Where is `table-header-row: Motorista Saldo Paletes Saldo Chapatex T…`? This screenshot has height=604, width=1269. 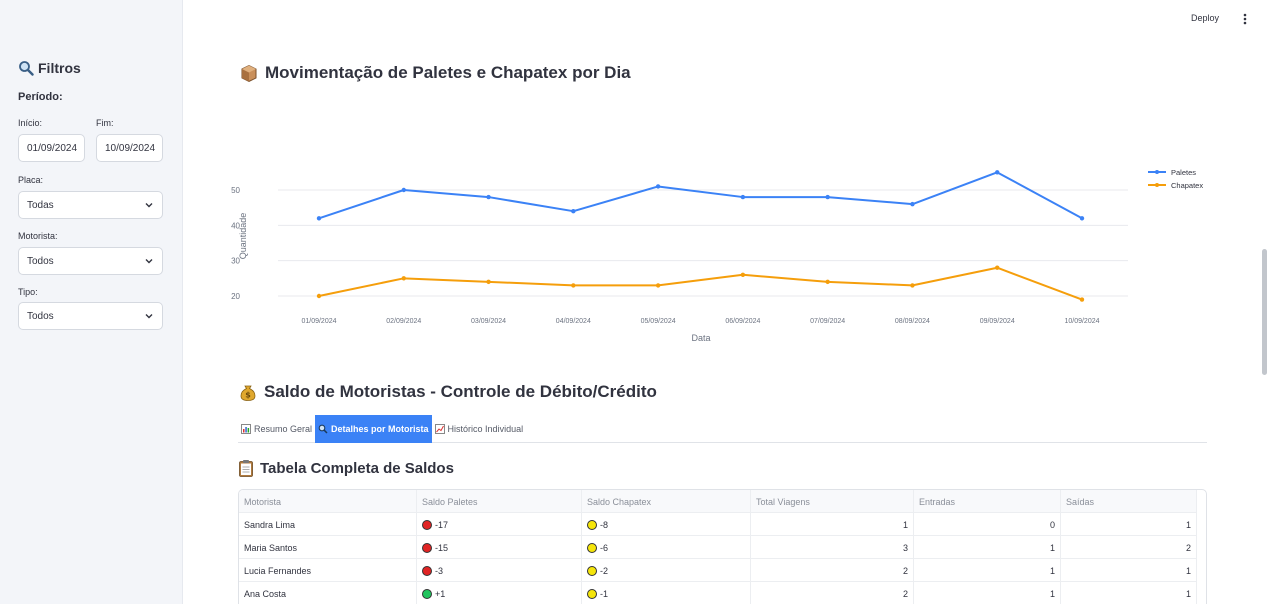
table-header-row: Motorista Saldo Paletes Saldo Chapatex T… is located at coordinates (718, 501).